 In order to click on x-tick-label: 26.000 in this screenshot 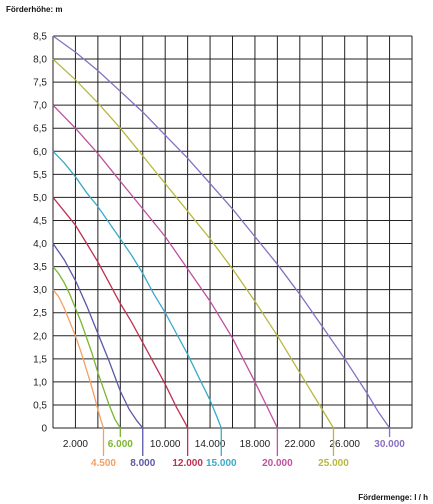, I will do `click(344, 444)`.